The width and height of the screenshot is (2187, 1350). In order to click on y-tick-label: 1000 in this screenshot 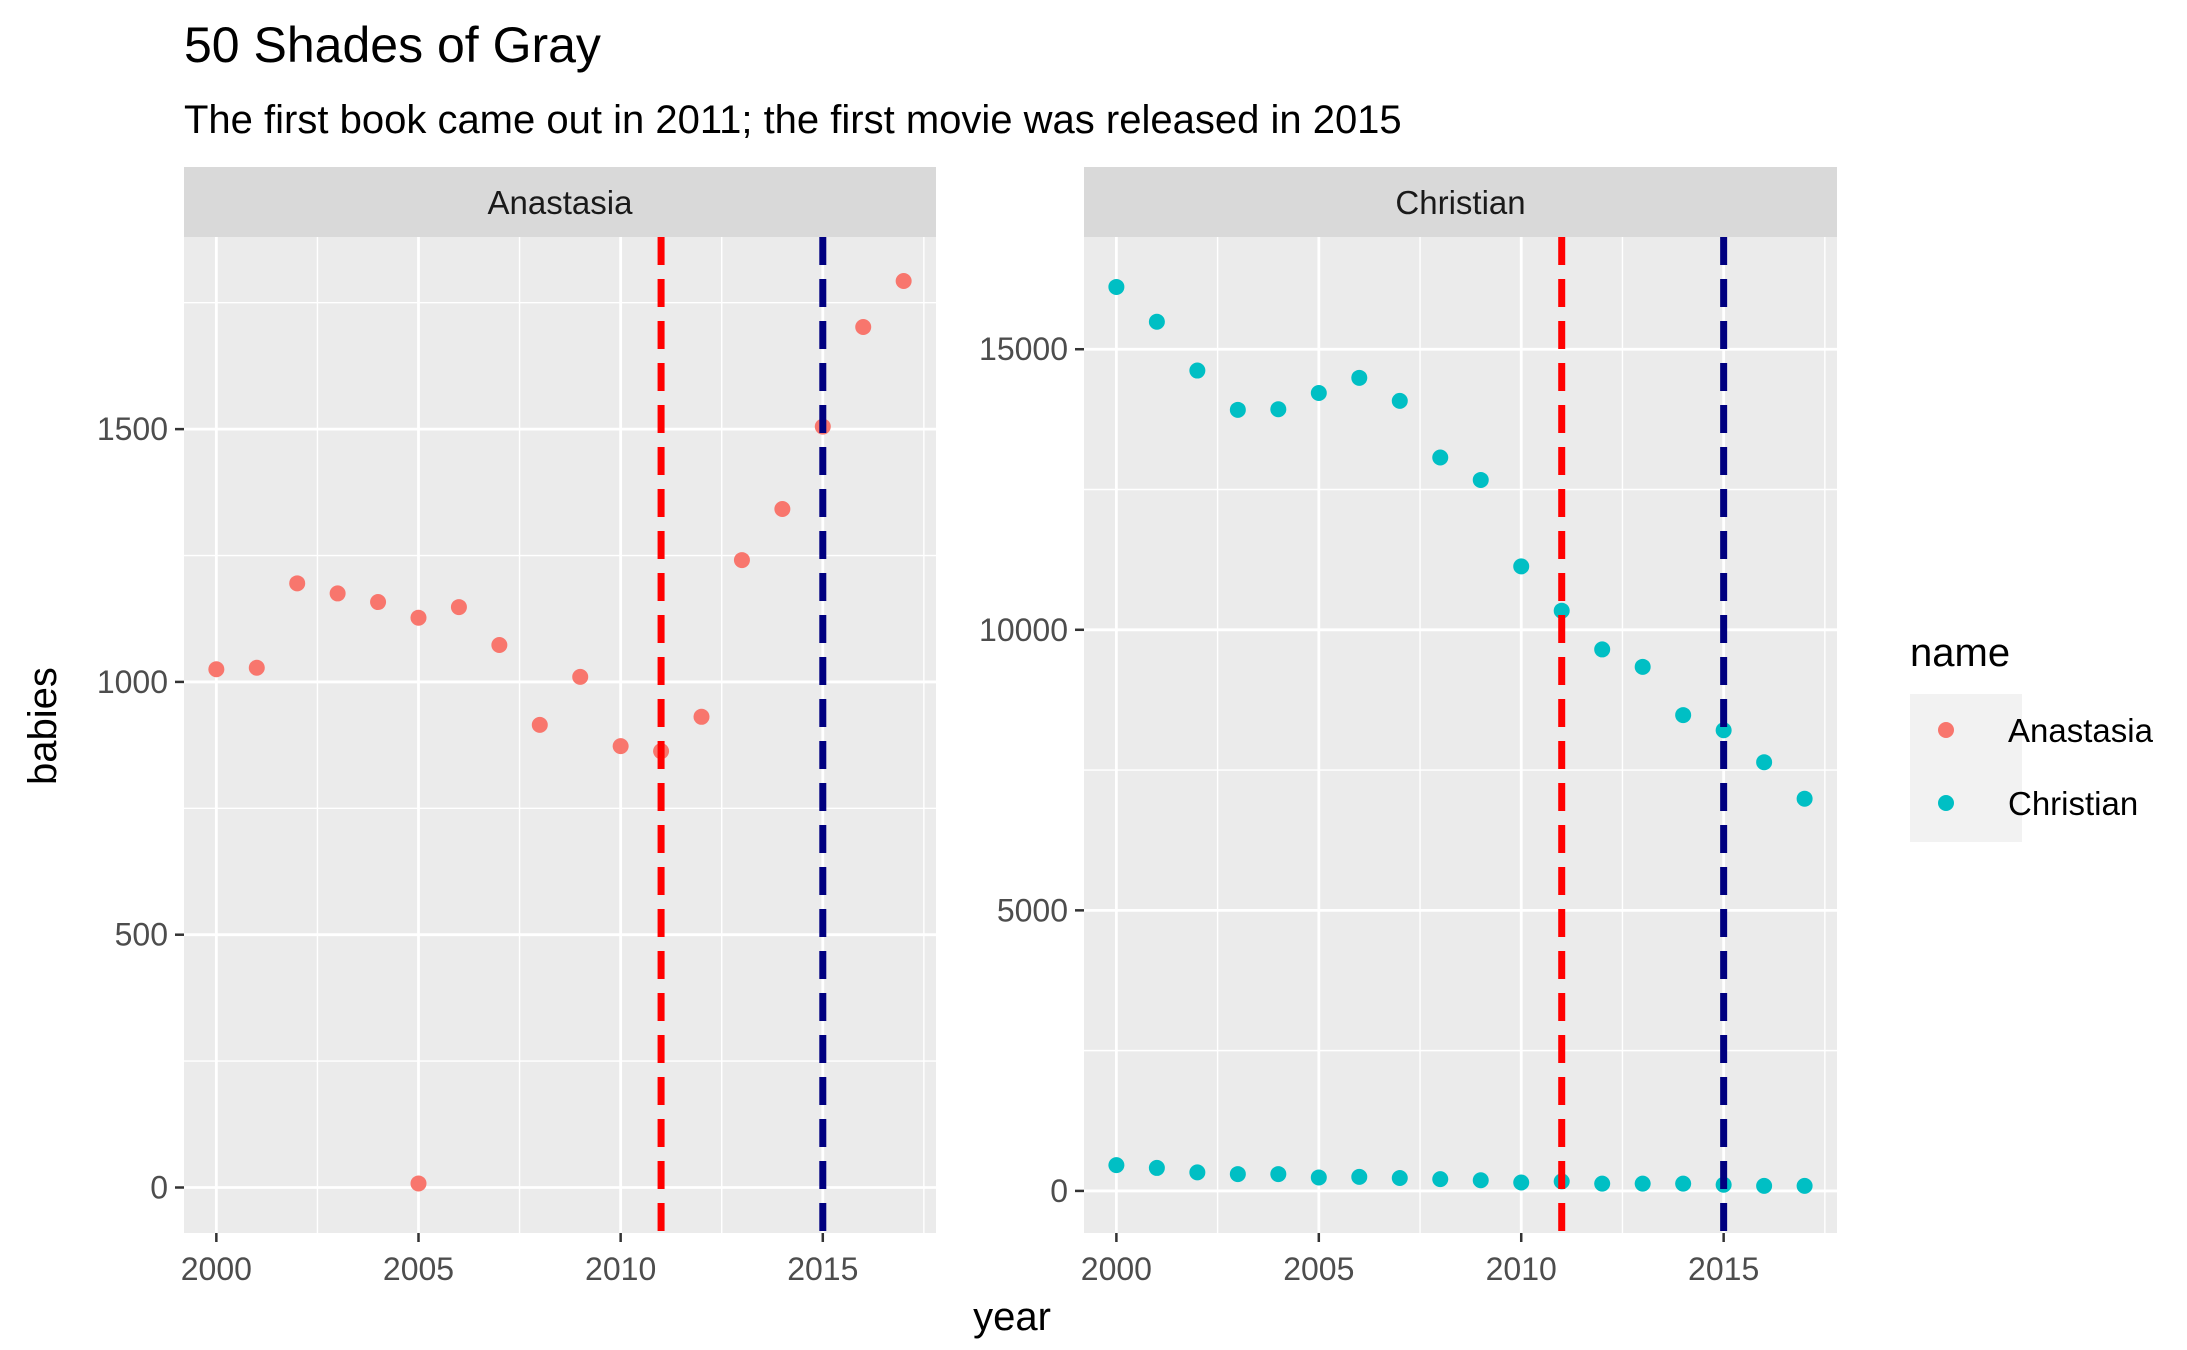, I will do `click(132, 682)`.